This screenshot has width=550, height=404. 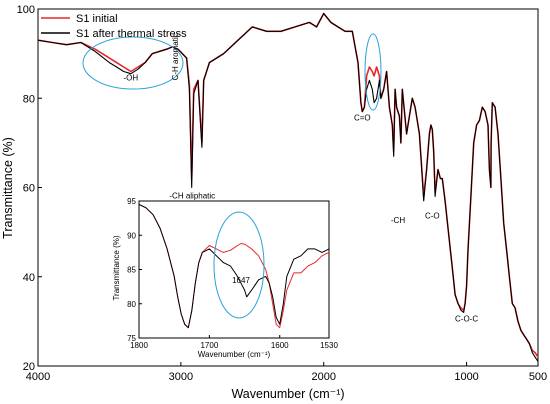 I want to click on inset-frame, so click(x=234, y=269).